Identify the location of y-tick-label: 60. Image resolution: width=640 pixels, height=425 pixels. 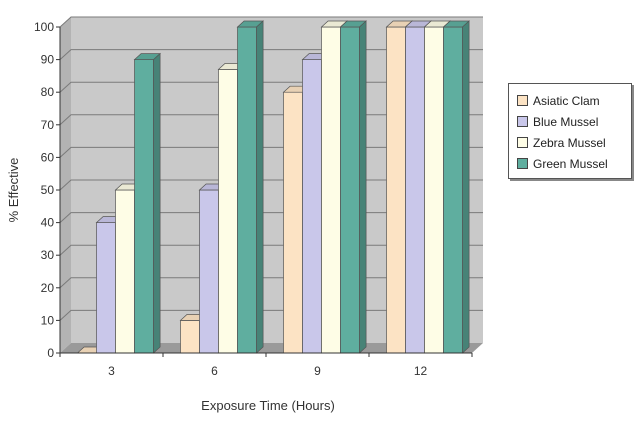
(48, 157).